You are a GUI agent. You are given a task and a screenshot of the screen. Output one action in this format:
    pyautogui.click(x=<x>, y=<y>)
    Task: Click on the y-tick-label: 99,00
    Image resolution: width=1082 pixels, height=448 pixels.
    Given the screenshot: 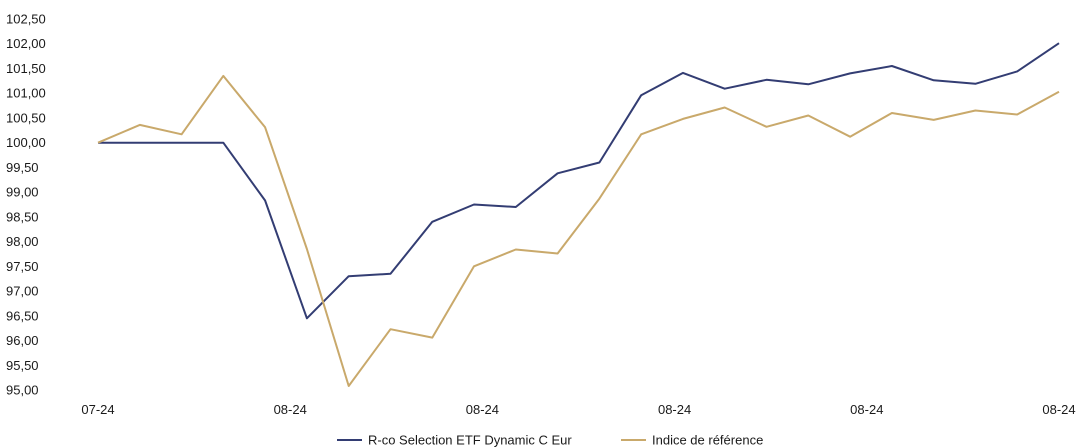 What is the action you would take?
    pyautogui.click(x=22, y=192)
    